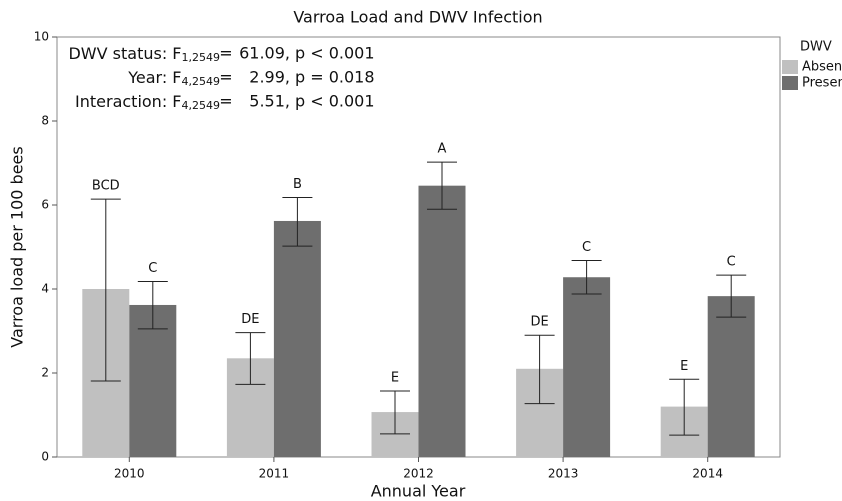 This screenshot has width=842, height=501. Describe the element at coordinates (269, 101) in the screenshot. I see `annotation-value: 5.51,` at that location.